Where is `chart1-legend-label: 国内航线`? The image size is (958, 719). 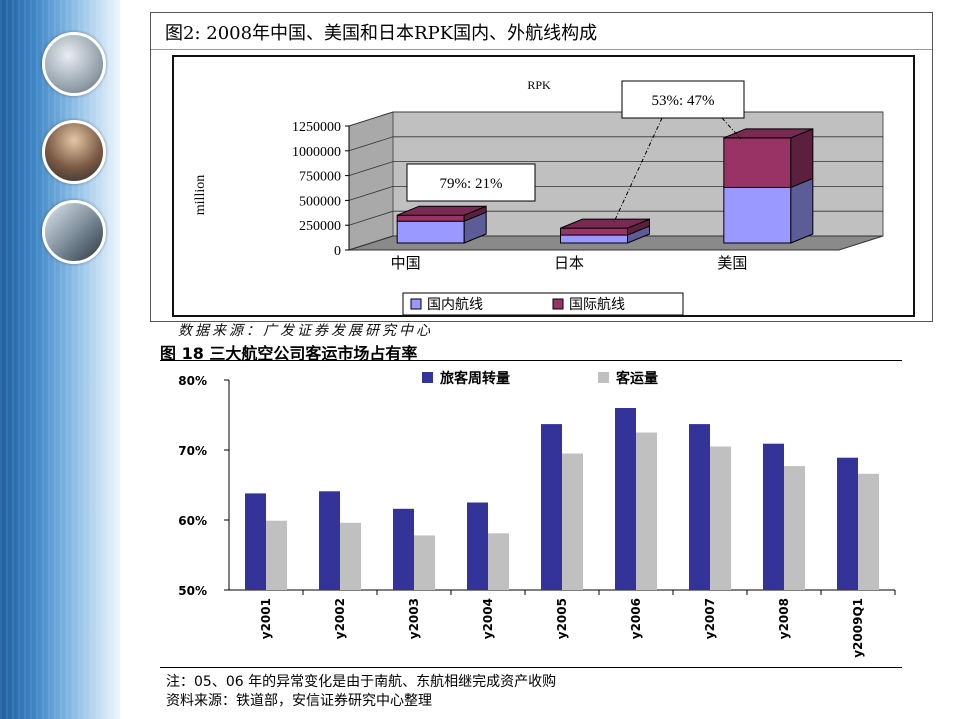
chart1-legend-label: 国内航线 is located at coordinates (455, 305).